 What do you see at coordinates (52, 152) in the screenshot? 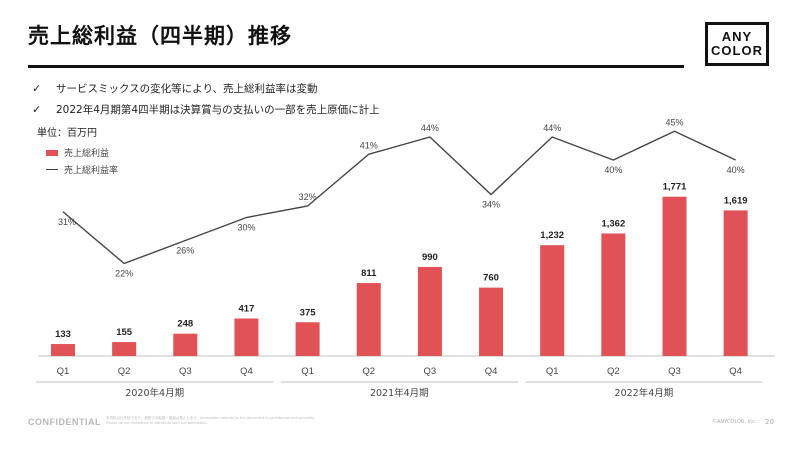
I see `legend-bar-swatch` at bounding box center [52, 152].